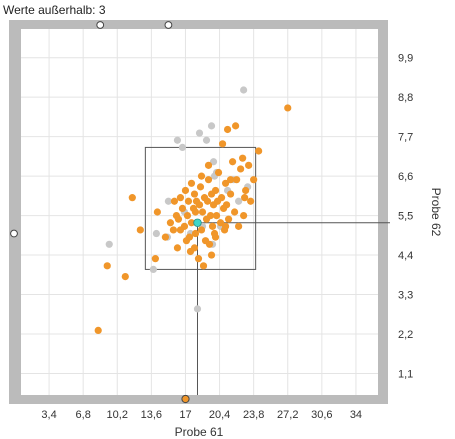 This screenshot has height=439, width=455. I want to click on x-tick-label: 23,8, so click(253, 415).